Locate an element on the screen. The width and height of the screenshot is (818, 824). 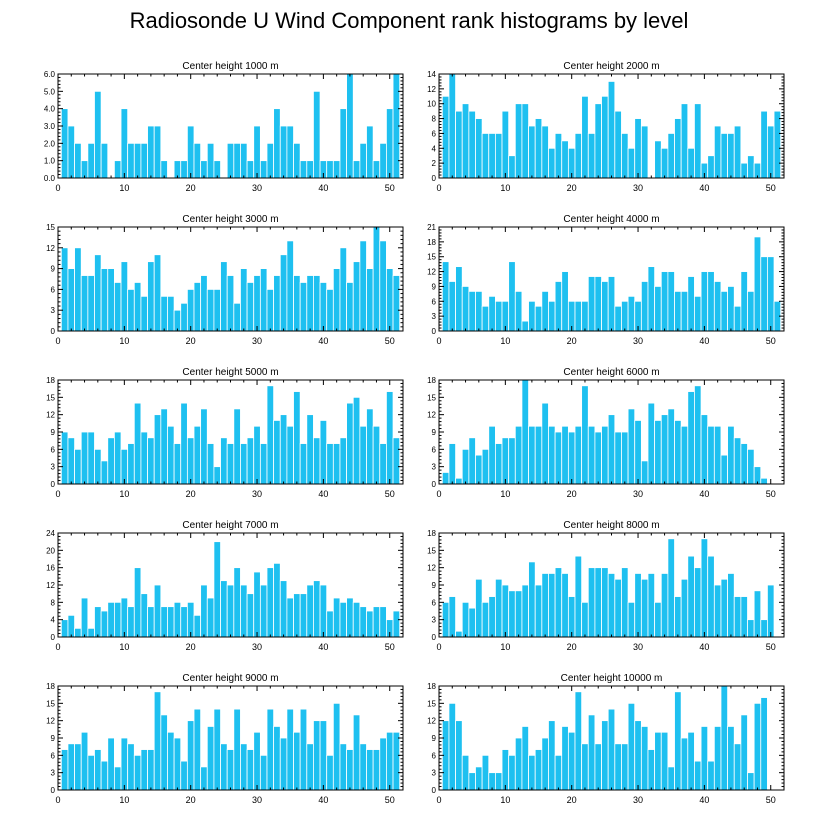
y-tick-label: 15 is located at coordinates (431, 257).